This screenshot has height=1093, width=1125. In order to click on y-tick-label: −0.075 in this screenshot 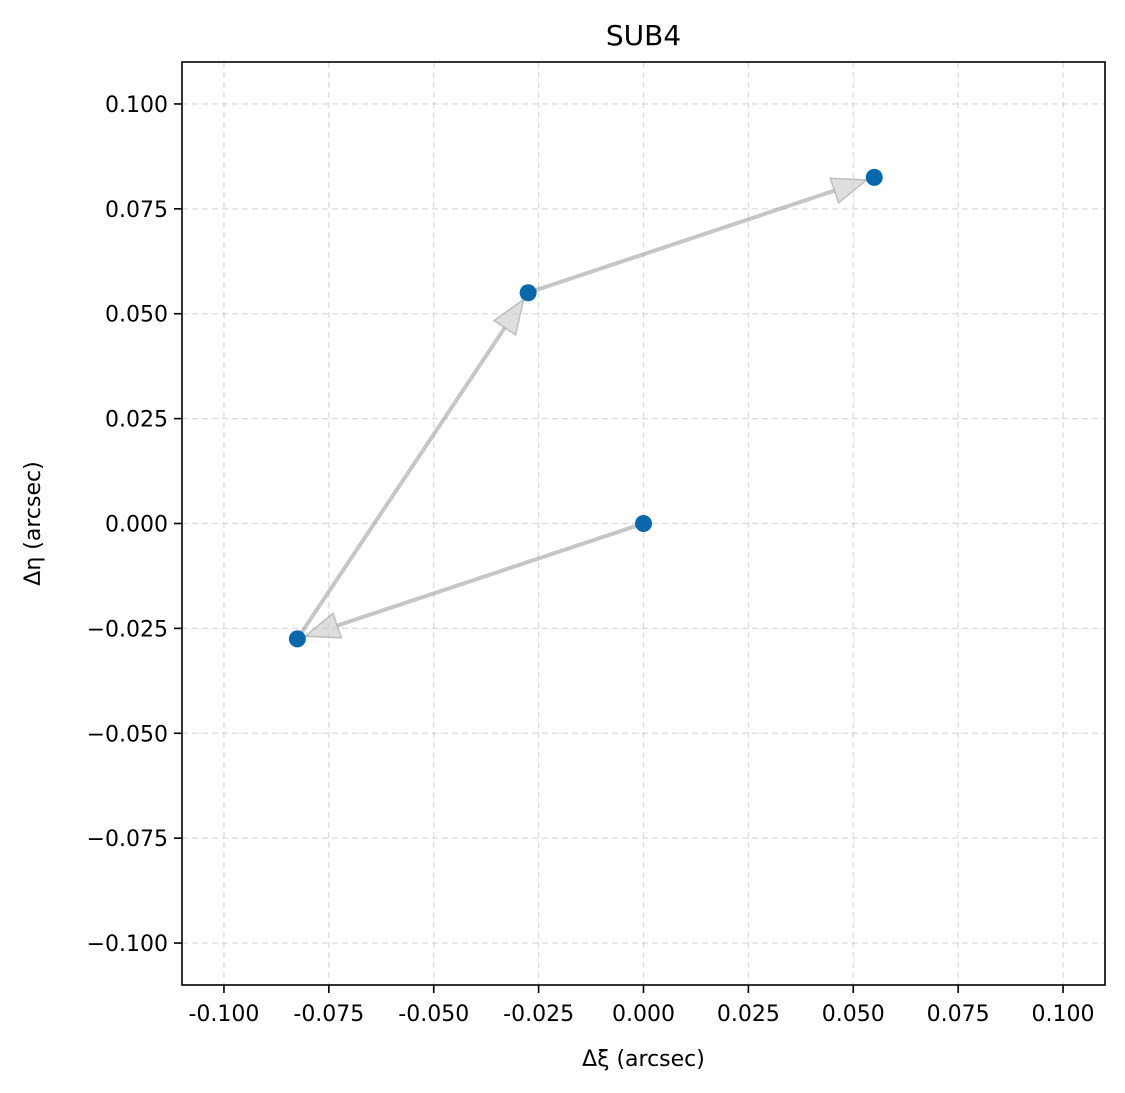, I will do `click(127, 839)`.